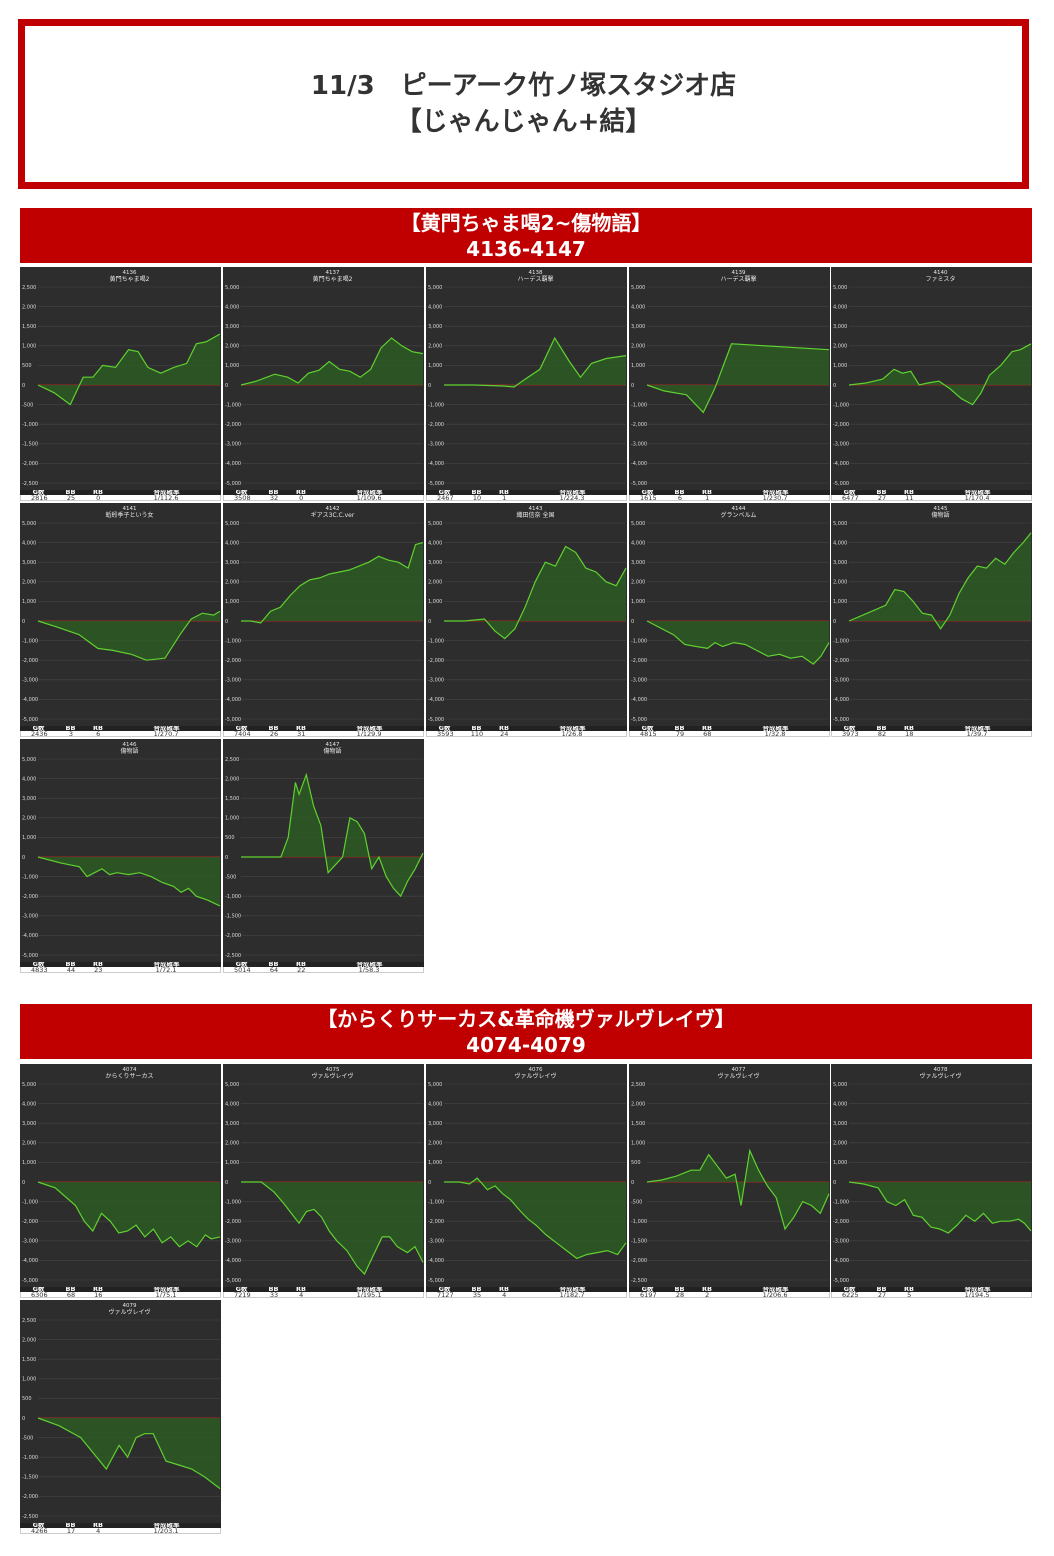  What do you see at coordinates (242, 969) in the screenshot?
I see `stats-value-cell: 5014` at bounding box center [242, 969].